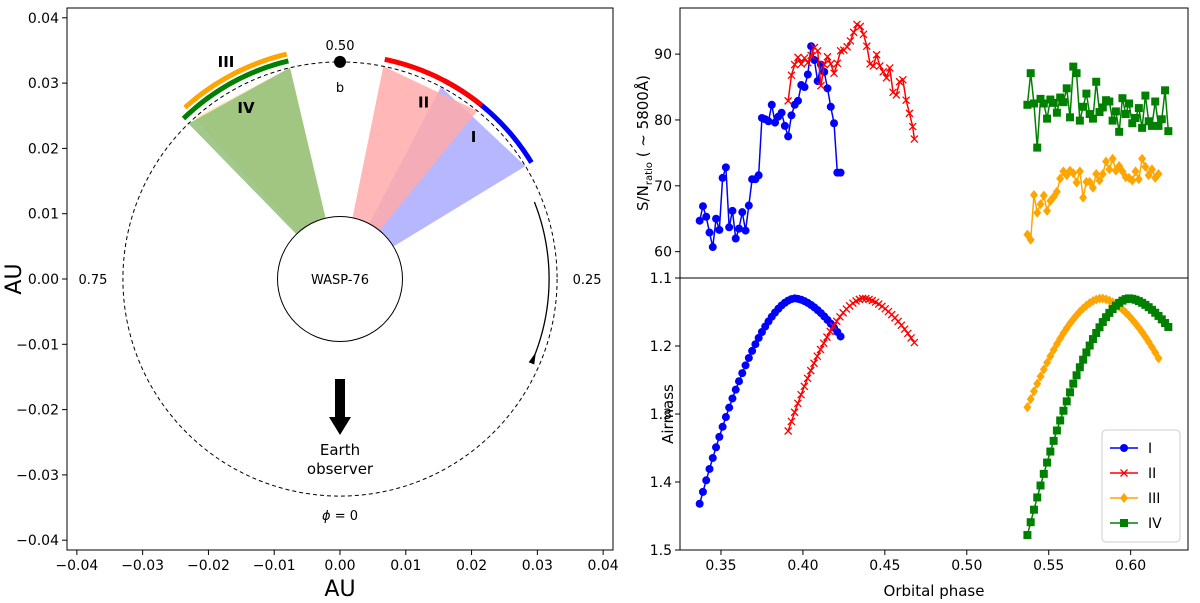 The width and height of the screenshot is (1200, 603). I want to click on planet-marker, so click(340, 61).